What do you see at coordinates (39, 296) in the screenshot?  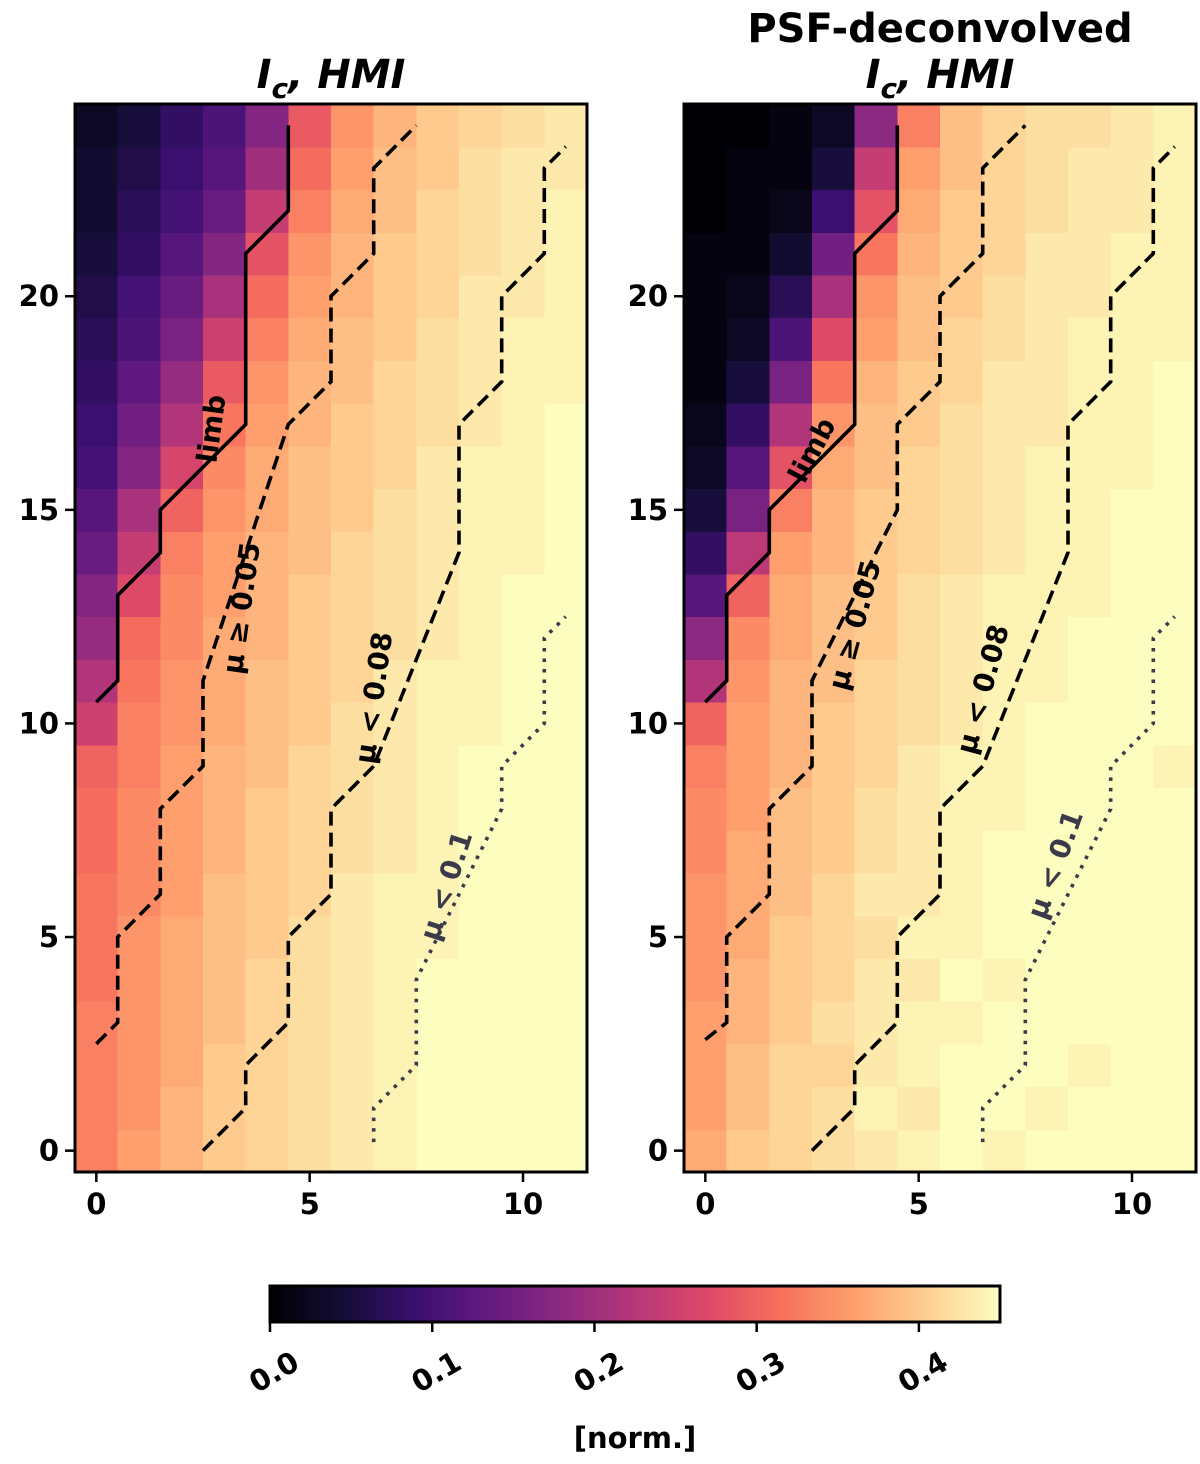 I see `y-tick-label: 20` at bounding box center [39, 296].